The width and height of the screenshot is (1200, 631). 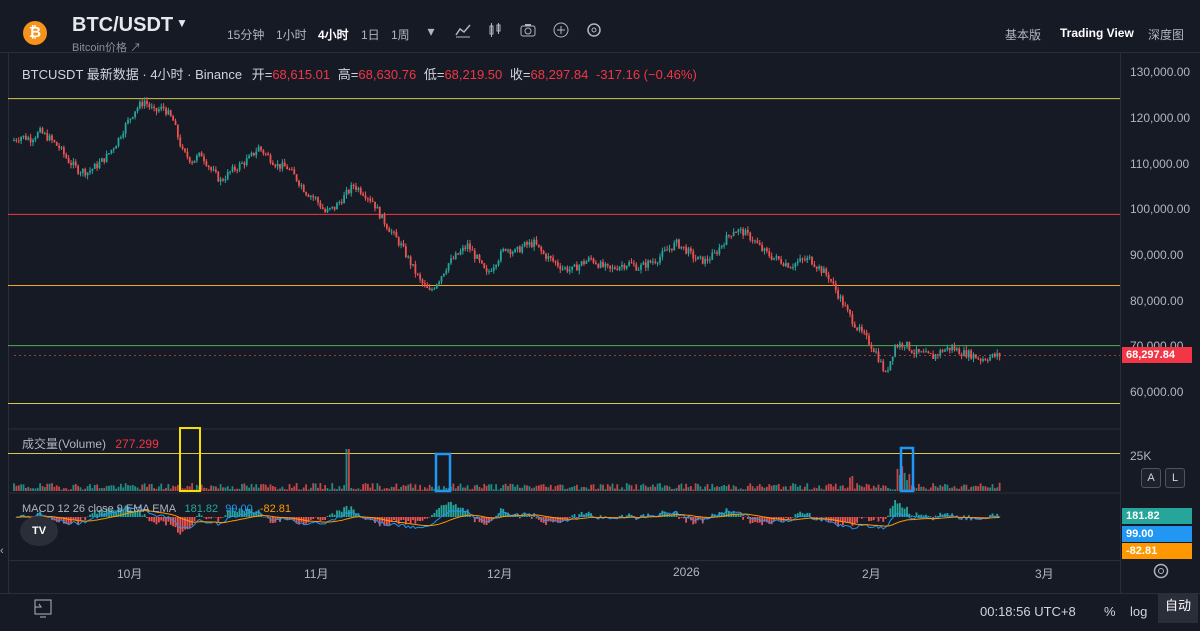 I want to click on collapse-arrow-icon: ‹, so click(x=2, y=551).